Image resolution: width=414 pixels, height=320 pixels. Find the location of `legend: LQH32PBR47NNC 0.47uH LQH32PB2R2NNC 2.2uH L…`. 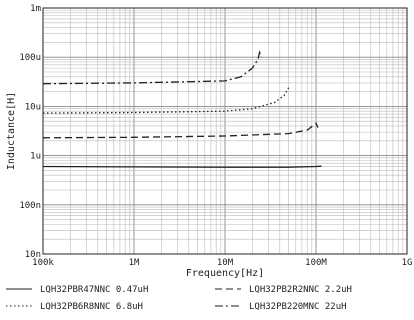

legend: LQH32PBR47NNC 0.47uH LQH32PB2R2NNC 2.2uH L… is located at coordinates (179, 298).